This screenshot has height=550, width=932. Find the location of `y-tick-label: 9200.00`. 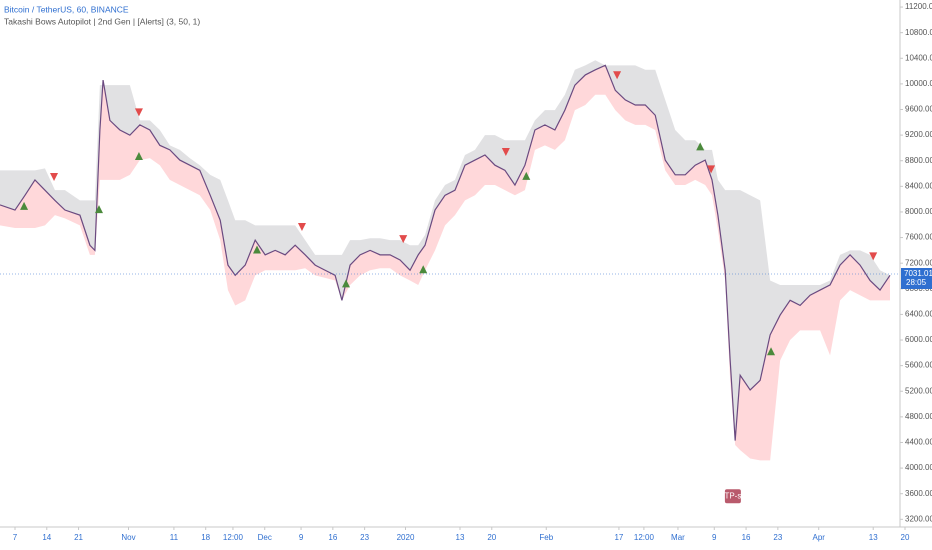

y-tick-label: 9200.00 is located at coordinates (918, 134).